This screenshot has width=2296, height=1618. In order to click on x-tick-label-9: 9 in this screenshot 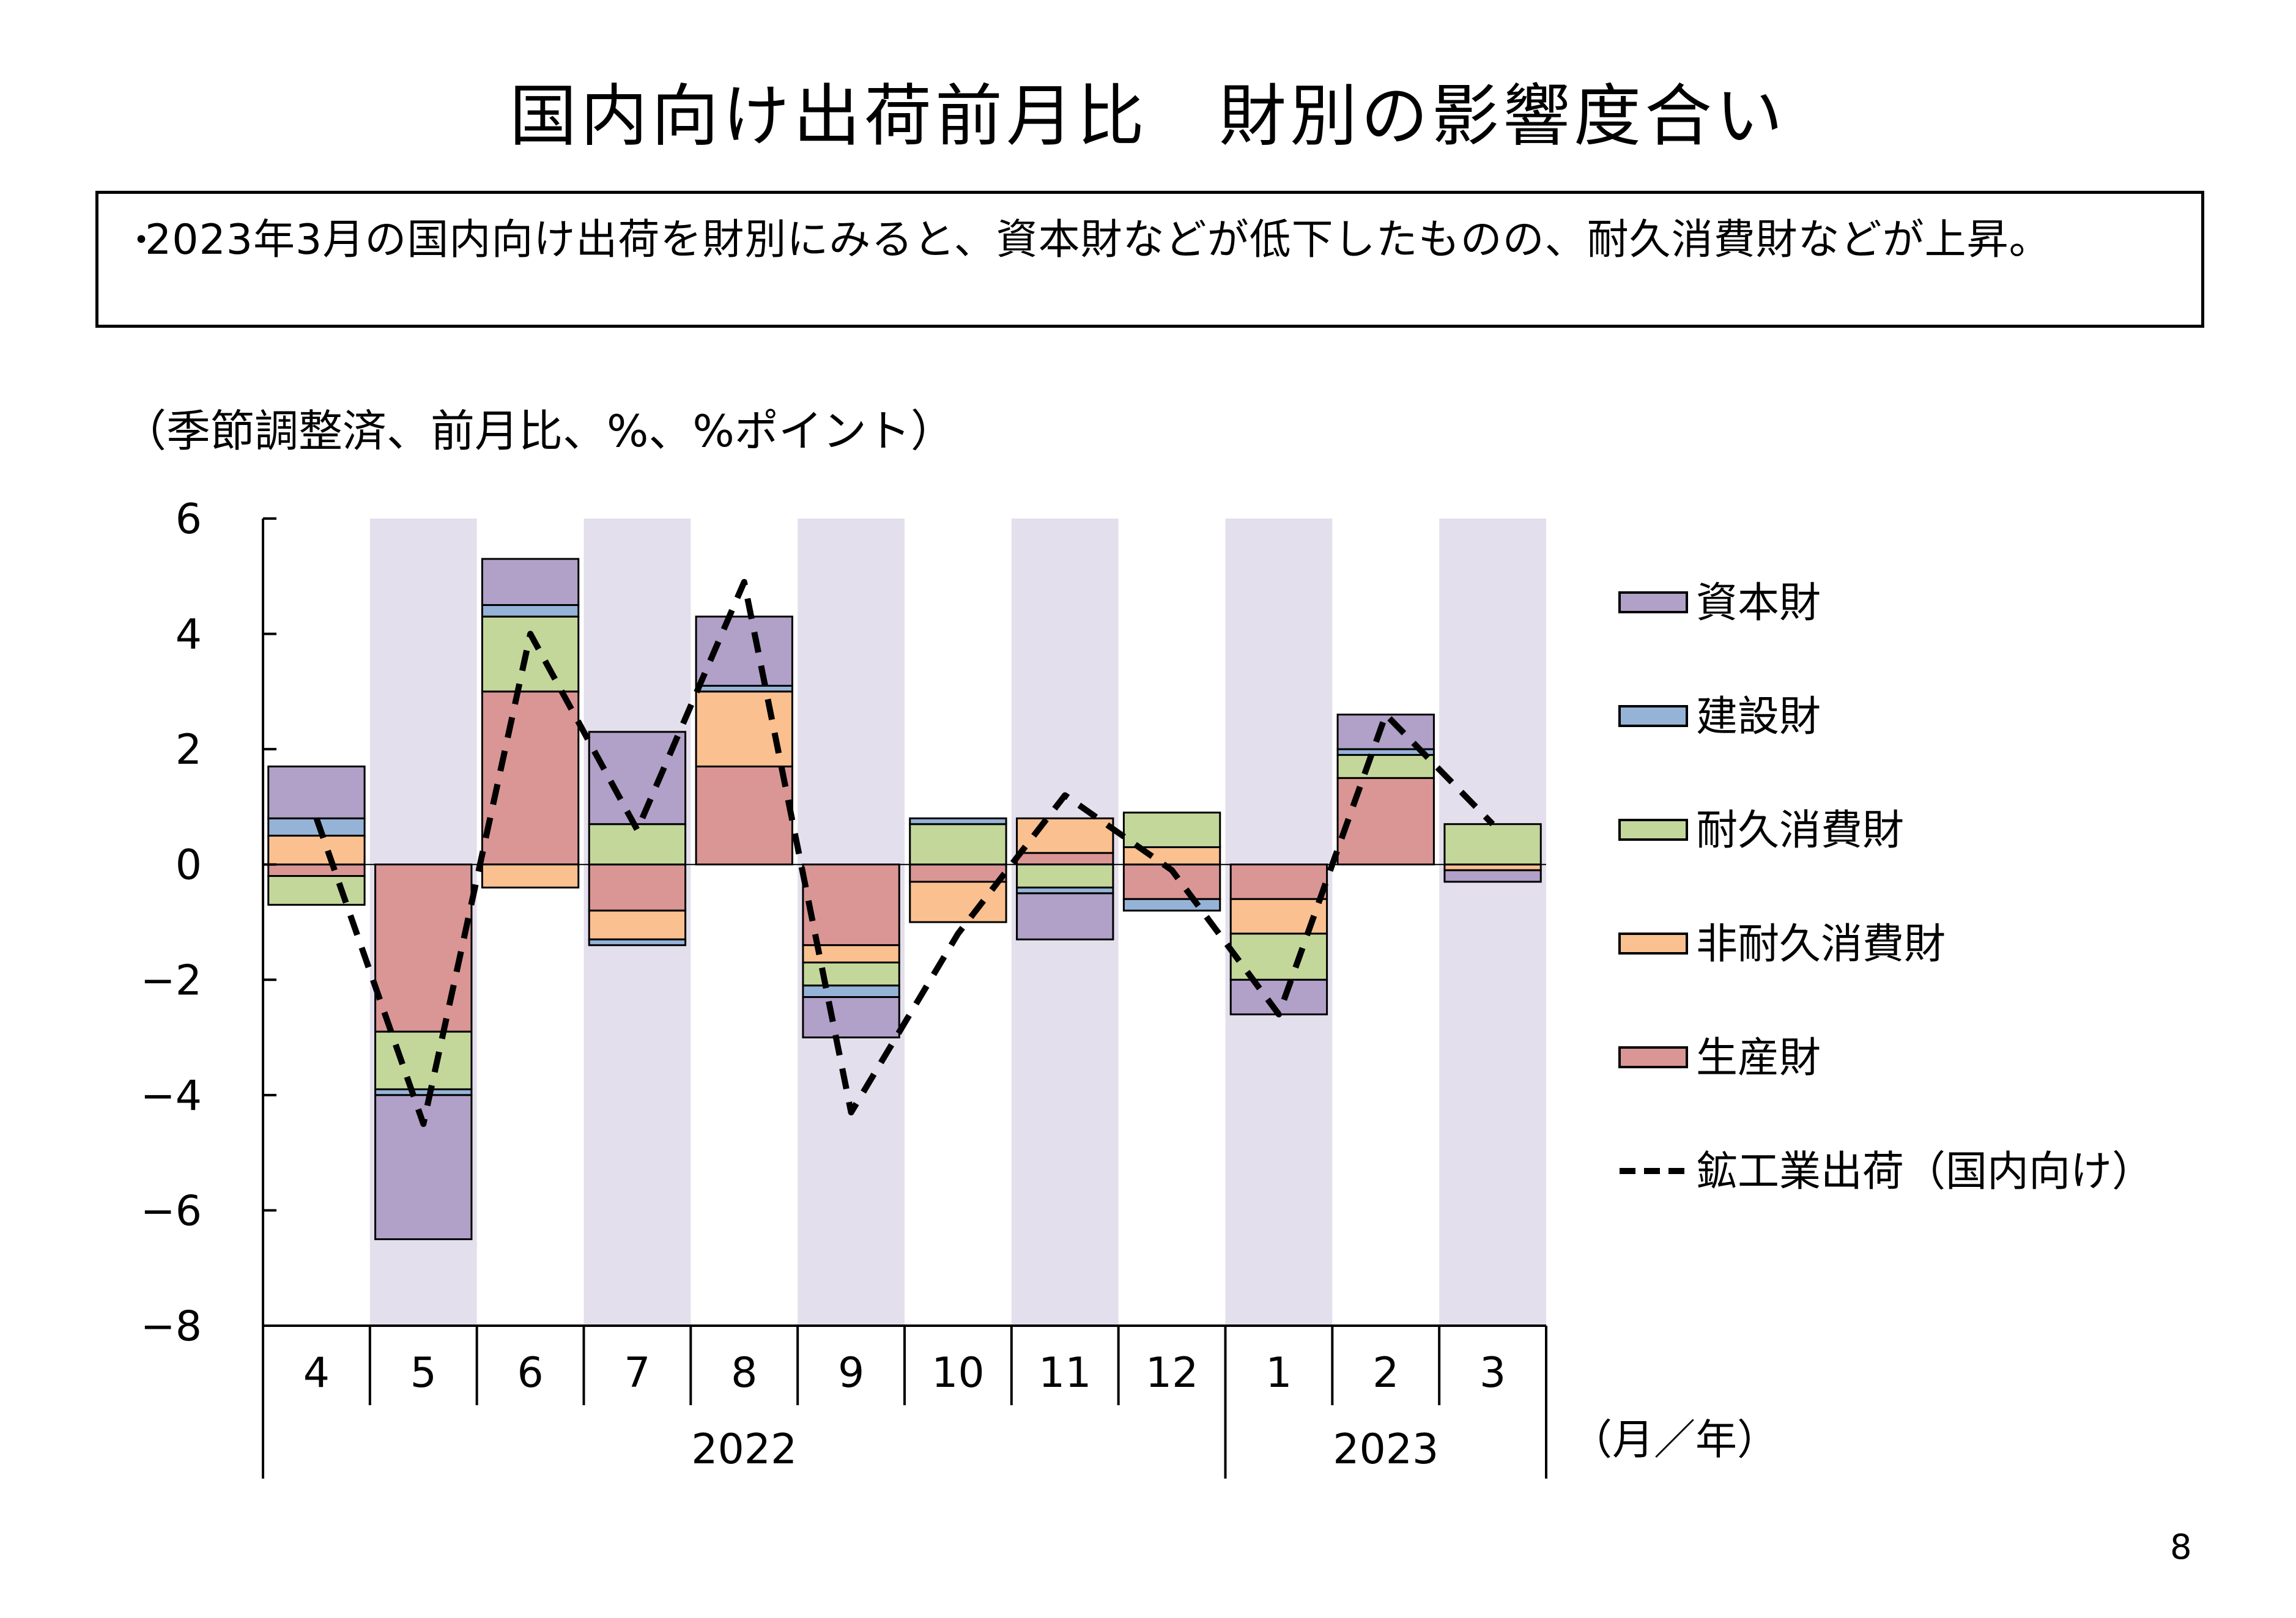, I will do `click(851, 1373)`.